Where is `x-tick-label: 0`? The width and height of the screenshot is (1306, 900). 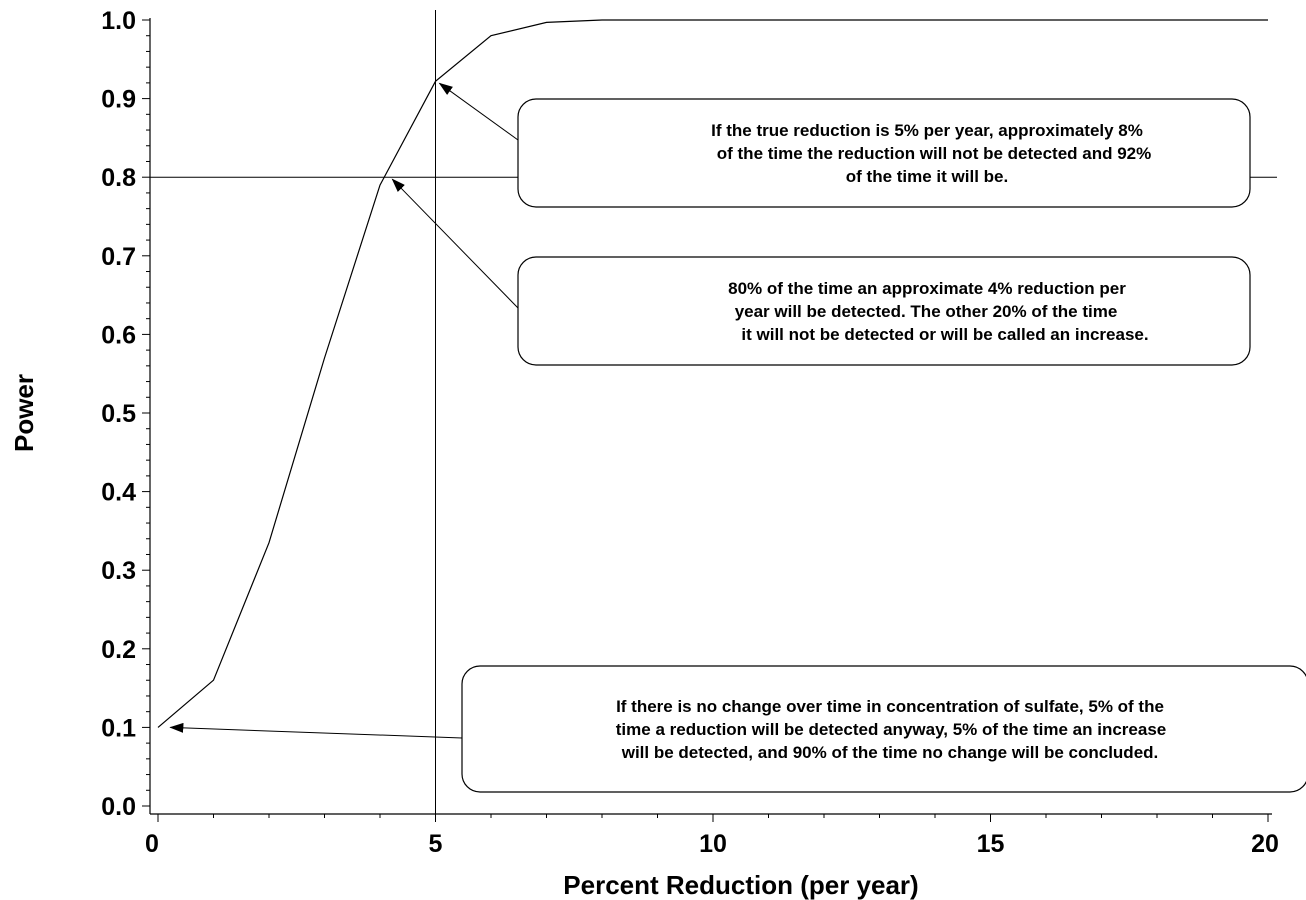 x-tick-label: 0 is located at coordinates (152, 844).